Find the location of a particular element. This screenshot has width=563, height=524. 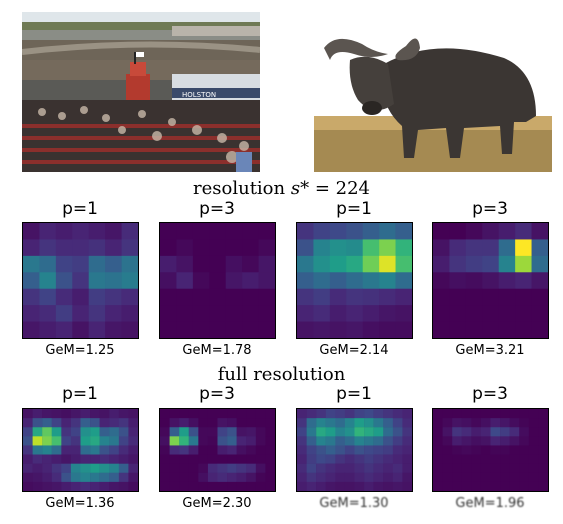

p-label: p=3 is located at coordinates (490, 394).